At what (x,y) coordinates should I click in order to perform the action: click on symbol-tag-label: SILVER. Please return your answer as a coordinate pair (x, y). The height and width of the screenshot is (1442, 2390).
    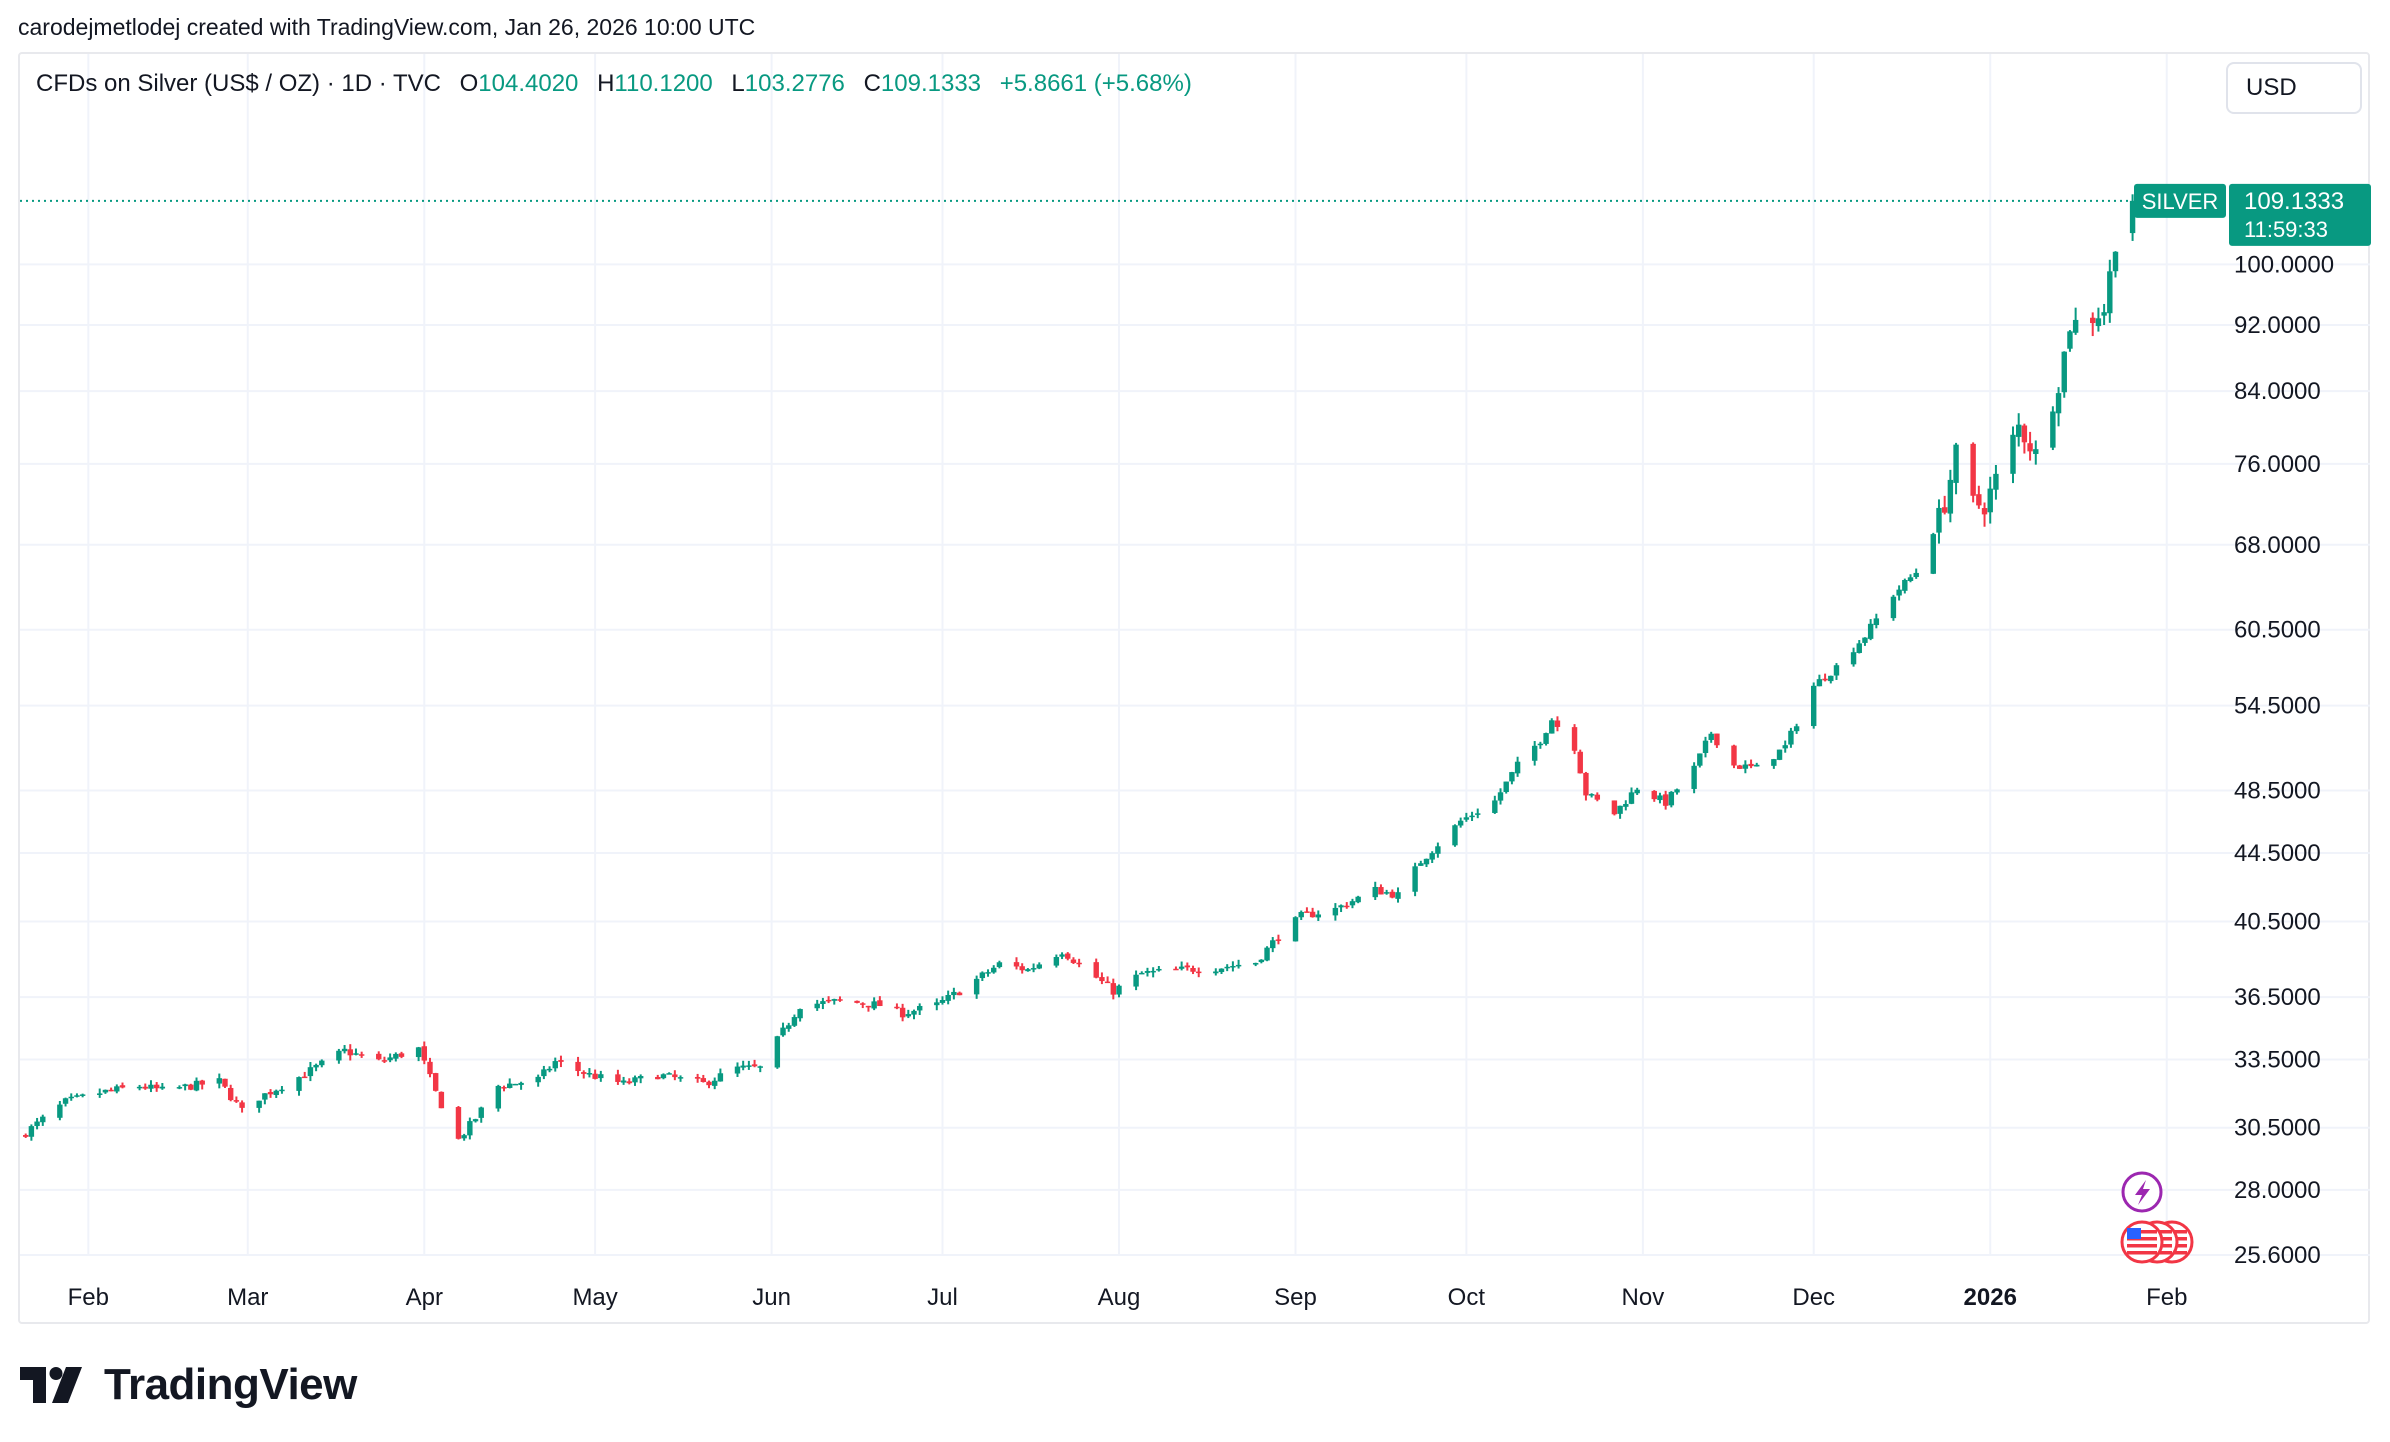
    Looking at the image, I should click on (2180, 201).